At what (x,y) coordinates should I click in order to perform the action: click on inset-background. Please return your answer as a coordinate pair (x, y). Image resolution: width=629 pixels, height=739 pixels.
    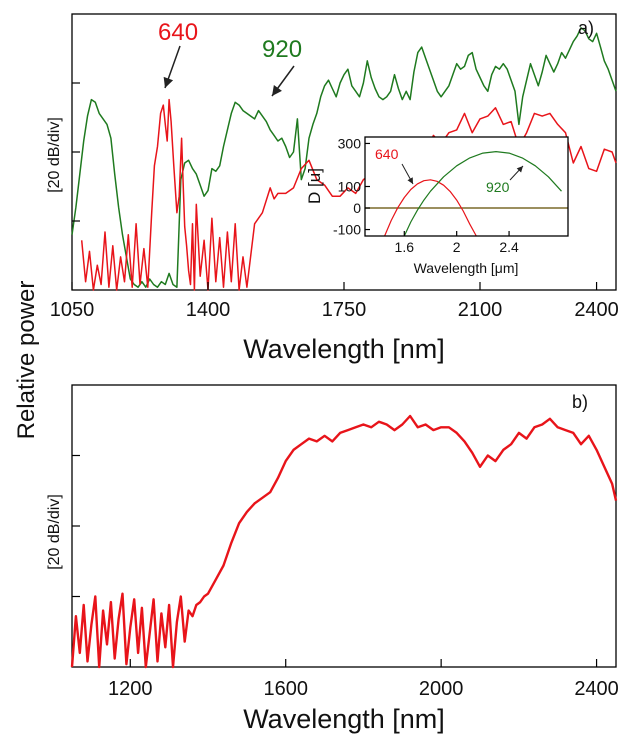
    Looking at the image, I should click on (466, 186).